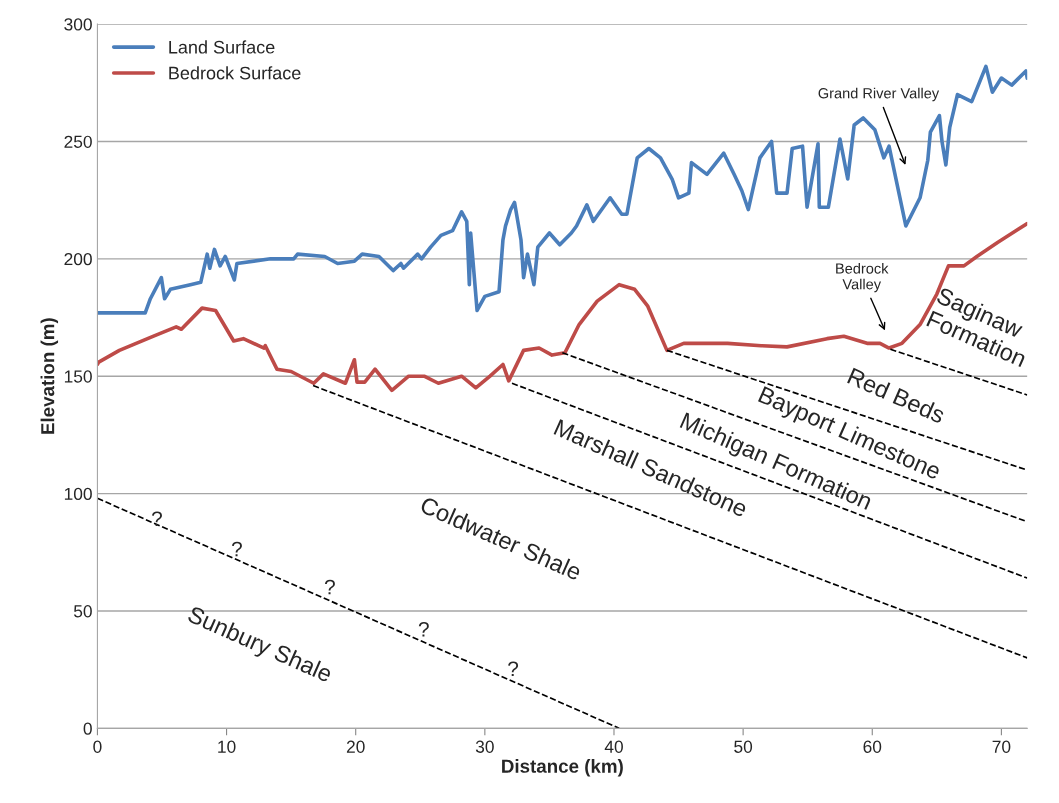 The image size is (1059, 803). I want to click on y-axis-title: Elevation (m), so click(49, 376).